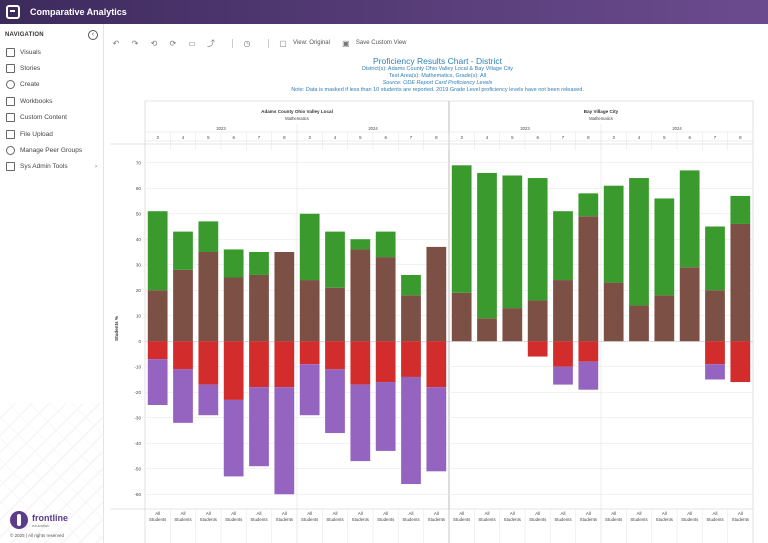 The width and height of the screenshot is (768, 543). What do you see at coordinates (10, 134) in the screenshot?
I see `file-upload-icon` at bounding box center [10, 134].